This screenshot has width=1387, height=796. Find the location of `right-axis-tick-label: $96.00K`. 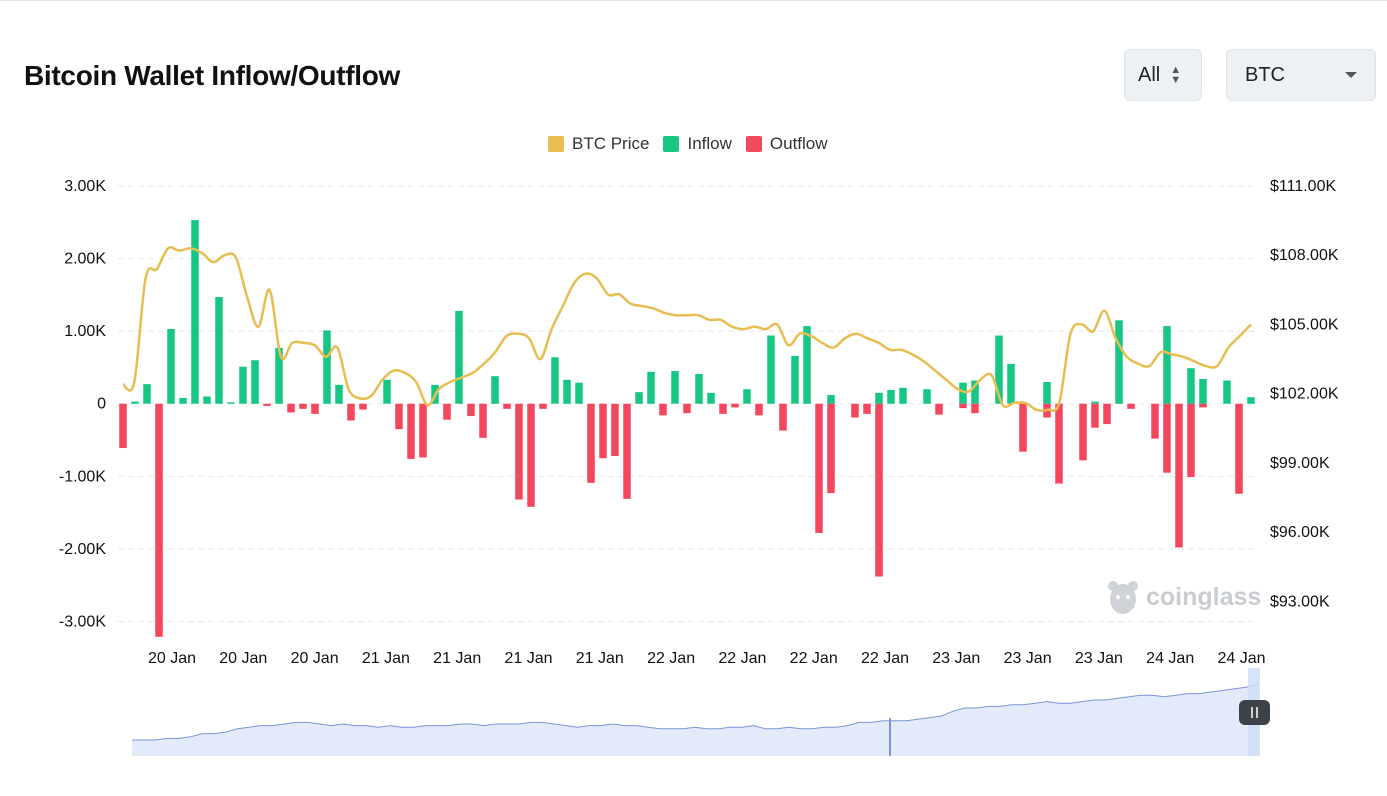

right-axis-tick-label: $96.00K is located at coordinates (1300, 532).